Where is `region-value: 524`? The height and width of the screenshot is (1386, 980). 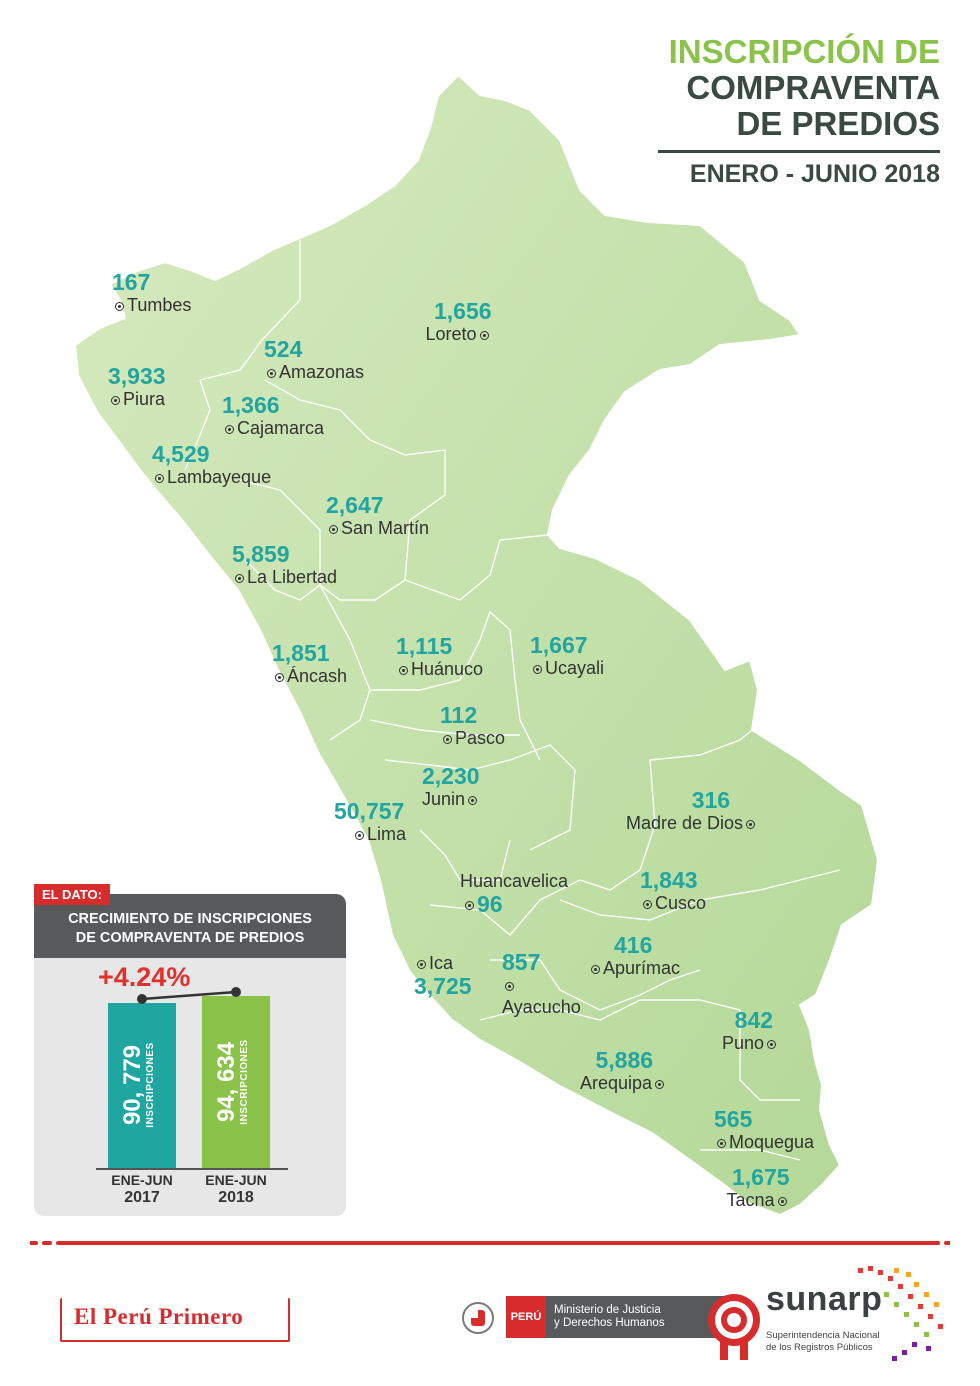 region-value: 524 is located at coordinates (283, 349).